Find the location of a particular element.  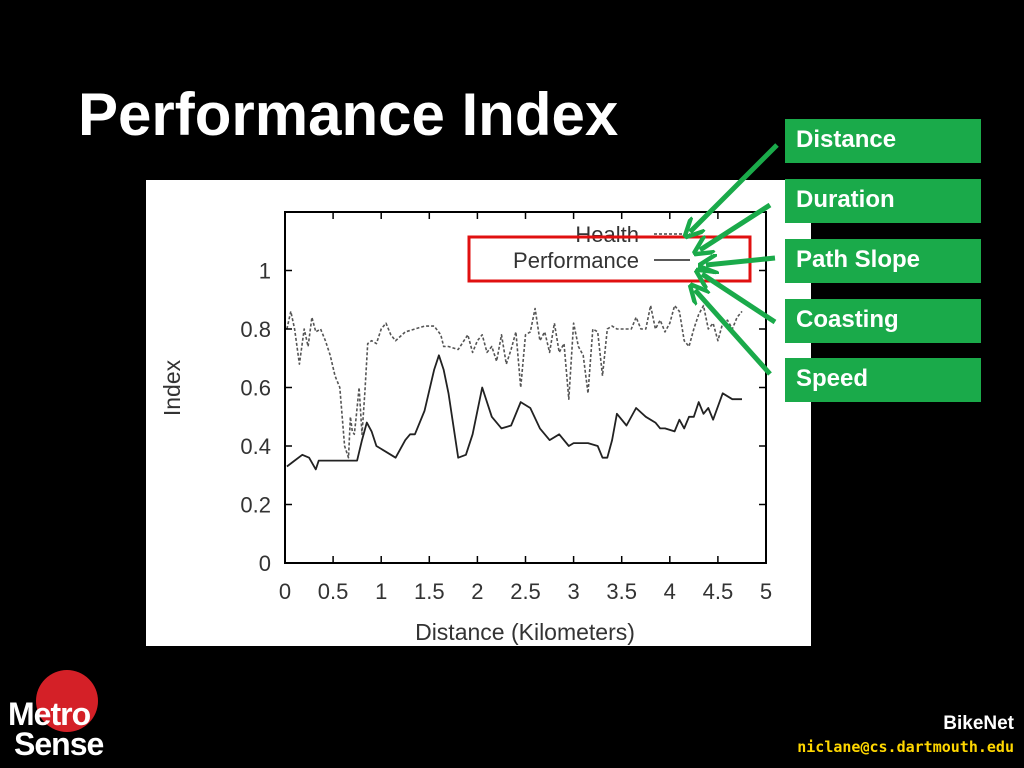

series-line-health is located at coordinates (514, 381).